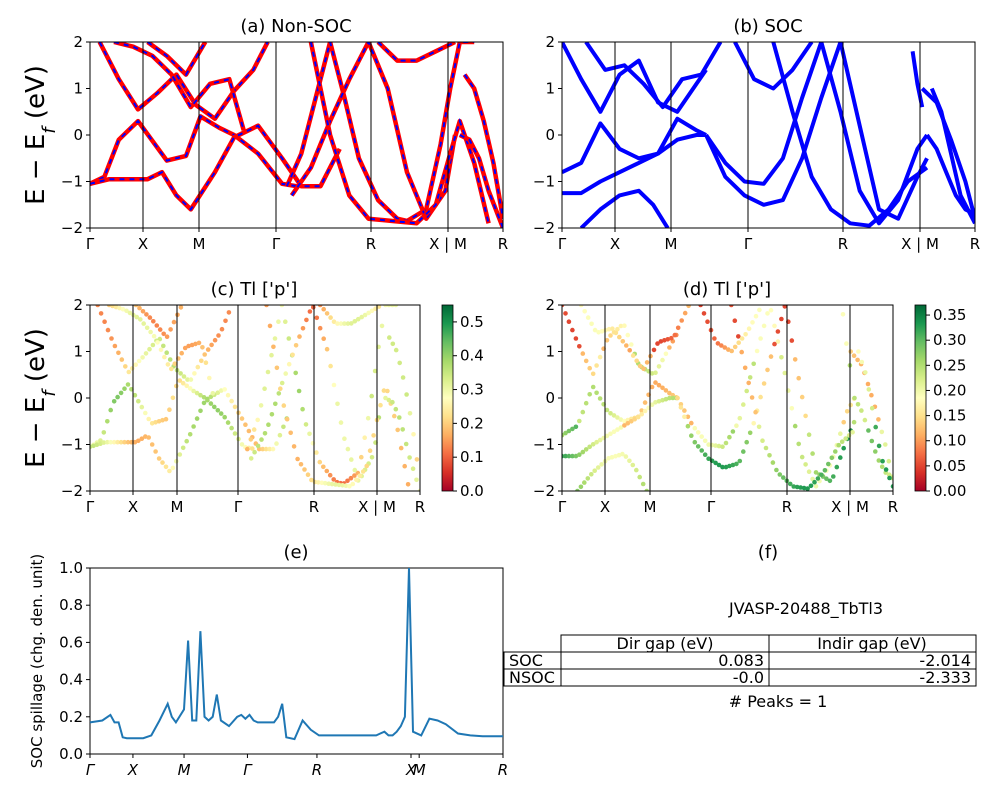 Image resolution: width=1000 pixels, height=800 pixels. Describe the element at coordinates (949, 390) in the screenshot. I see `colorbar-tick-label: 0.20` at that location.